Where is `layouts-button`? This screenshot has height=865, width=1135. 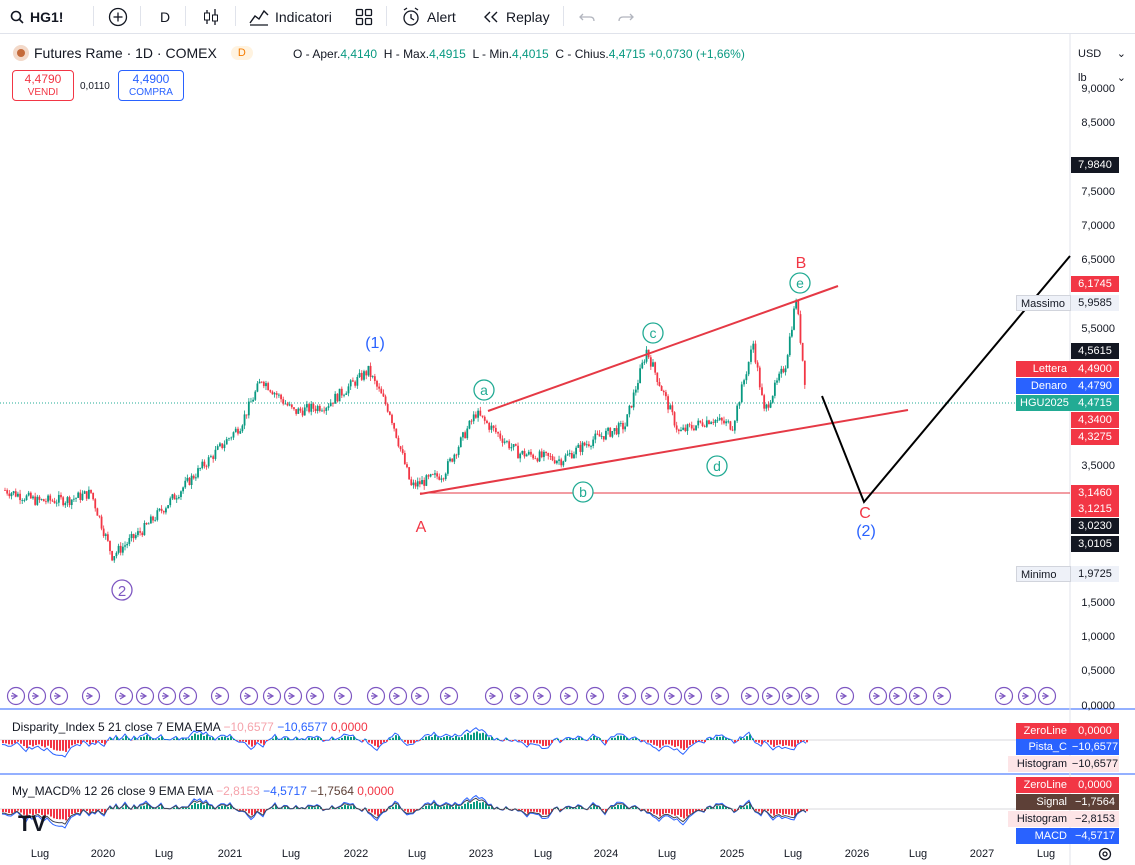 layouts-button is located at coordinates (364, 16).